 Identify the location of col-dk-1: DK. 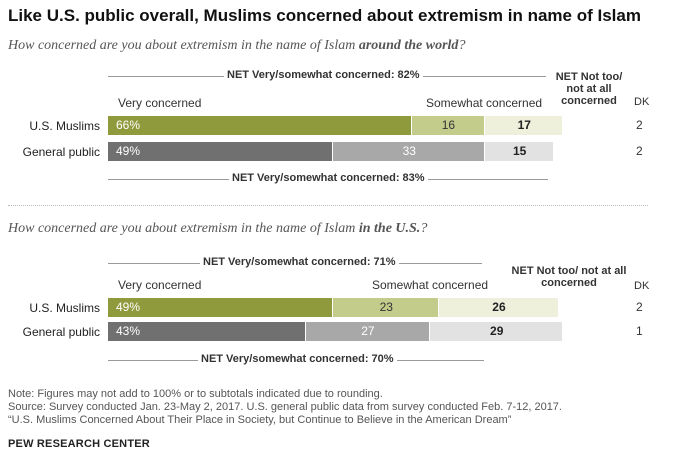
(642, 102).